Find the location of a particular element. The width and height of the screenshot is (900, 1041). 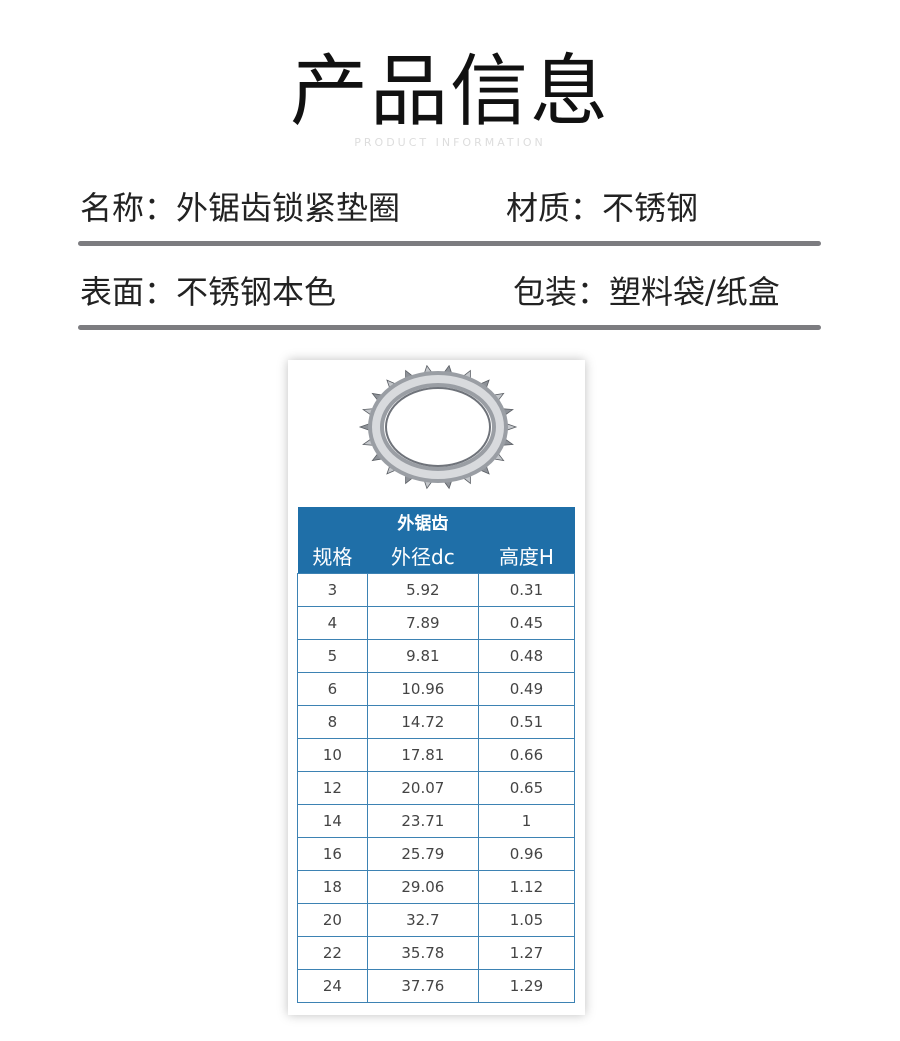

washer-image is located at coordinates (438, 427).